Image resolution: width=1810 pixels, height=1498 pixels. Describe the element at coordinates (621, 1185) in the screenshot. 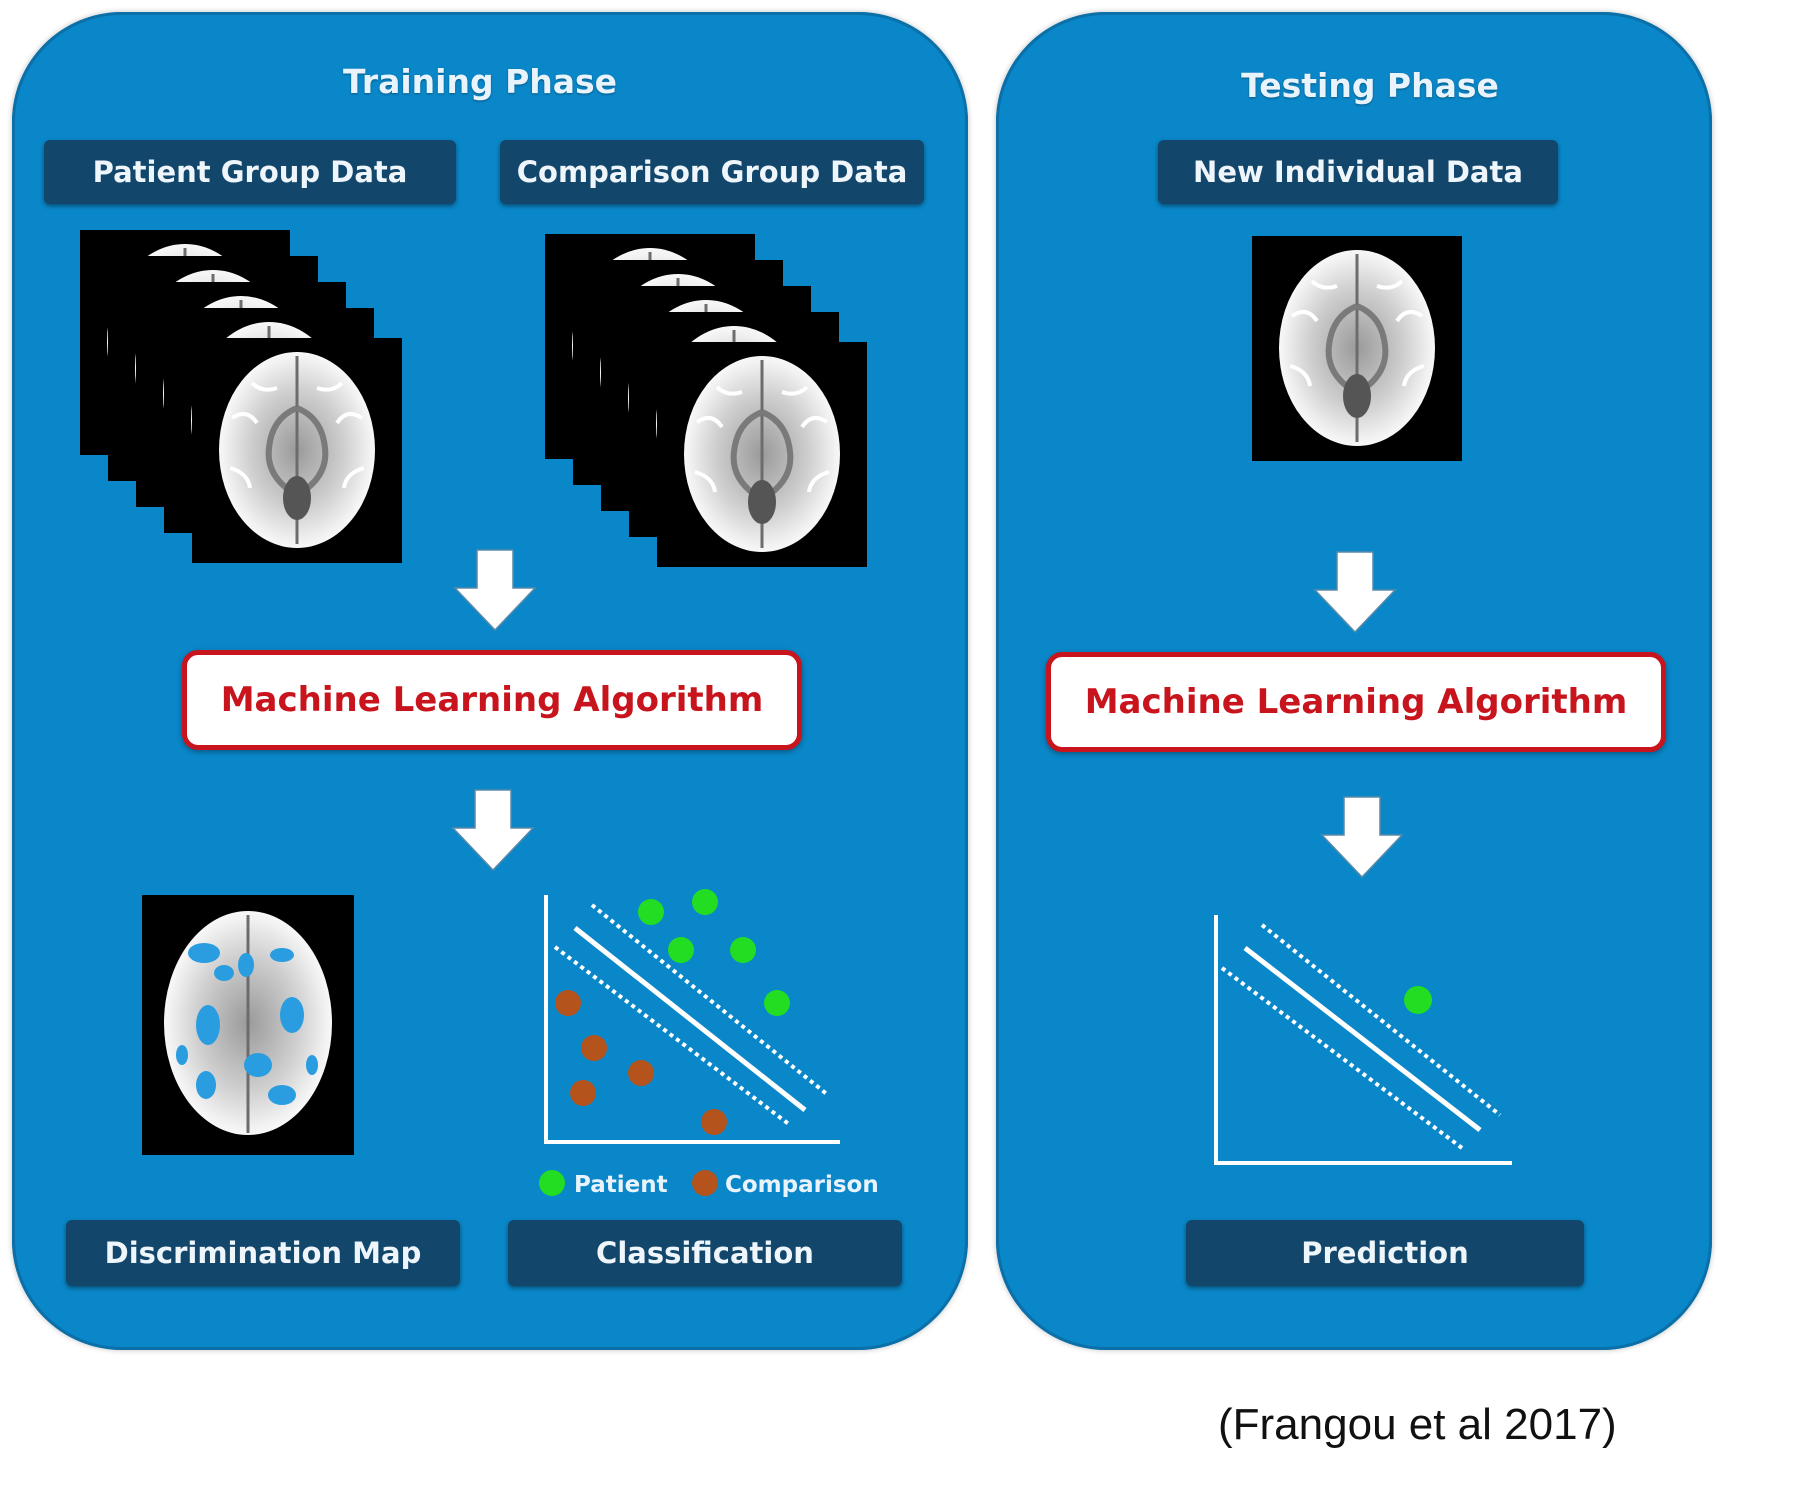

I see `legend-patient-label: Patient` at that location.